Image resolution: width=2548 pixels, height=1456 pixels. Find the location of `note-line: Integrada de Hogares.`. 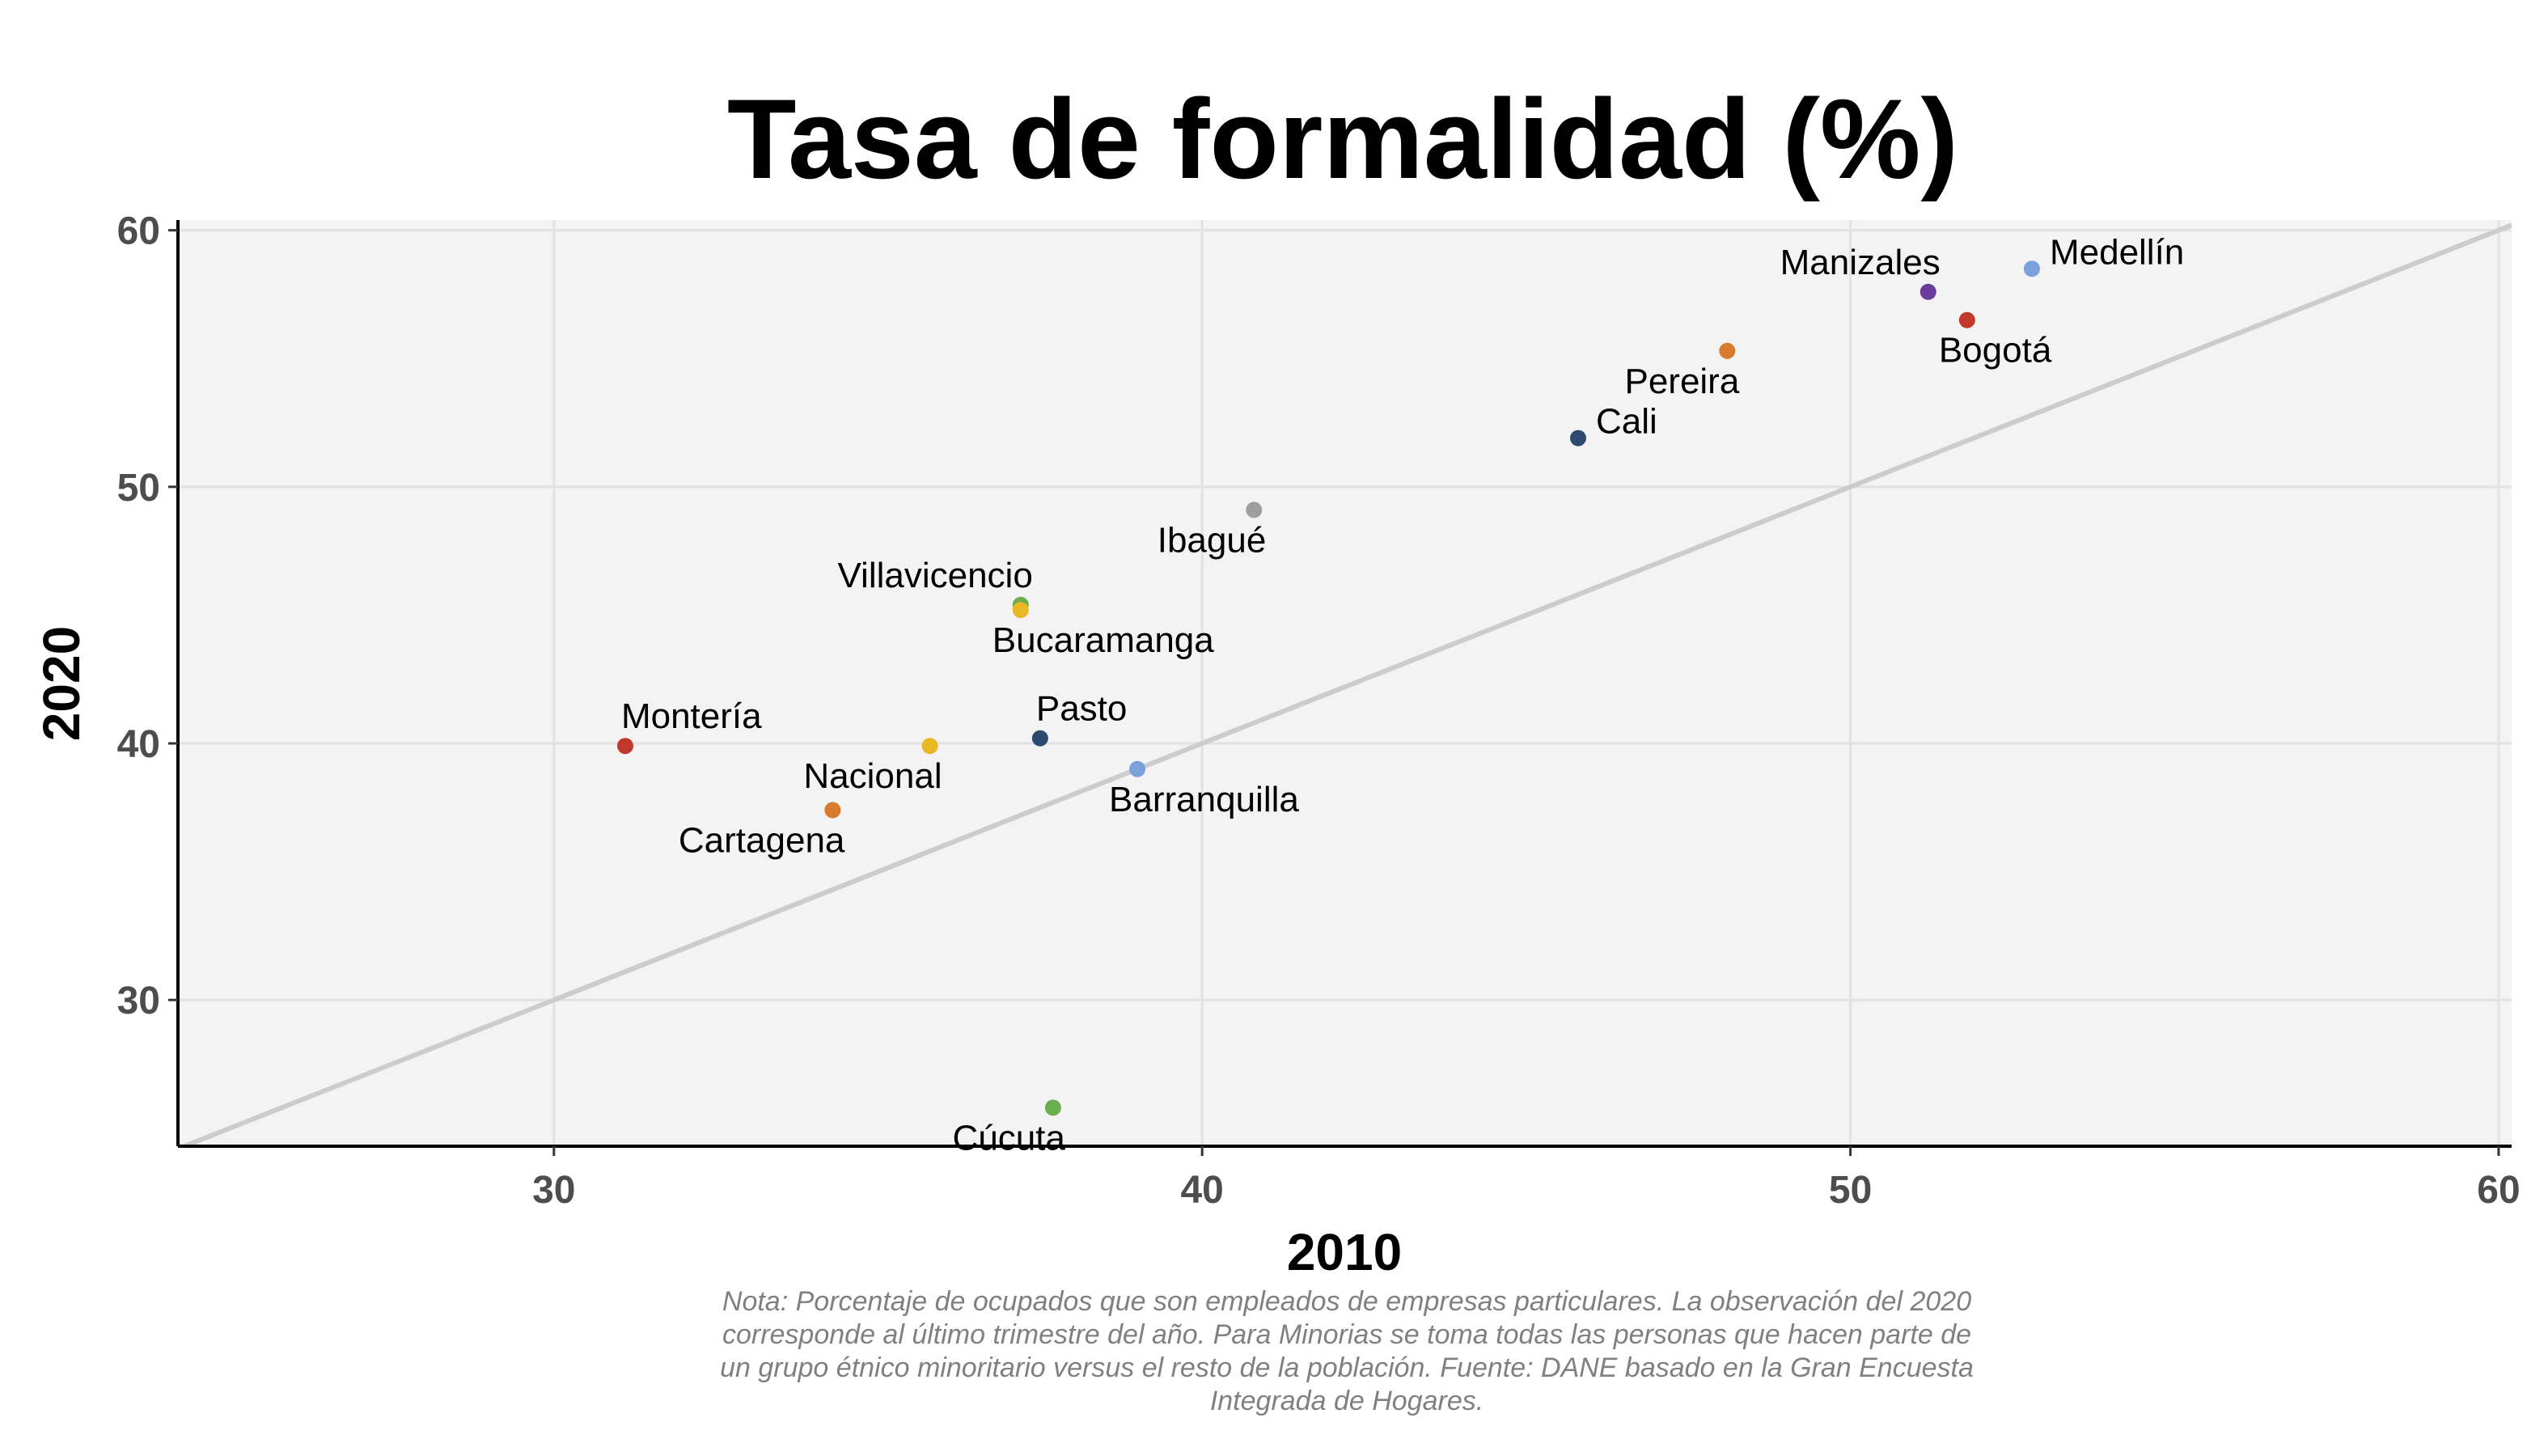

note-line: Integrada de Hogares. is located at coordinates (1347, 1401).